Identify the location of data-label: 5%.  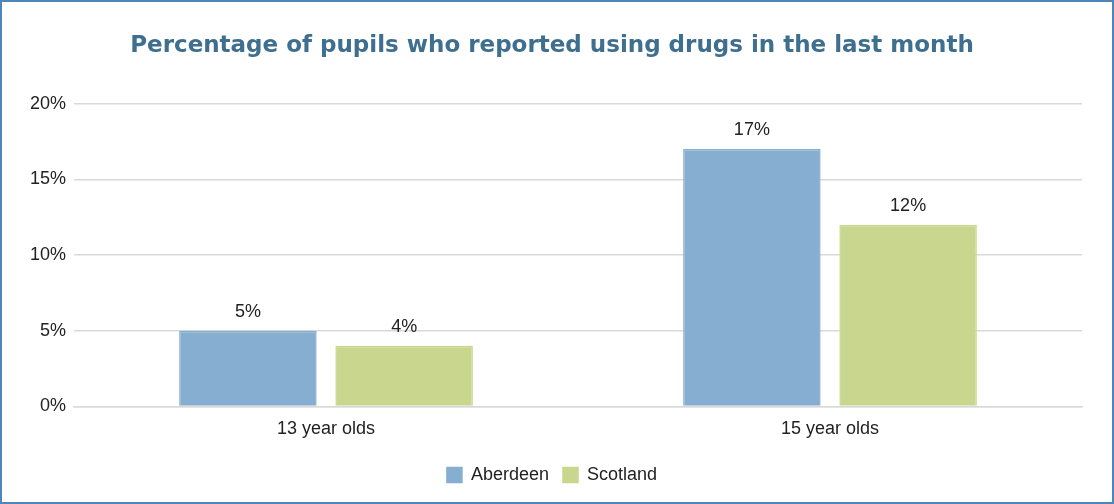
(247, 310).